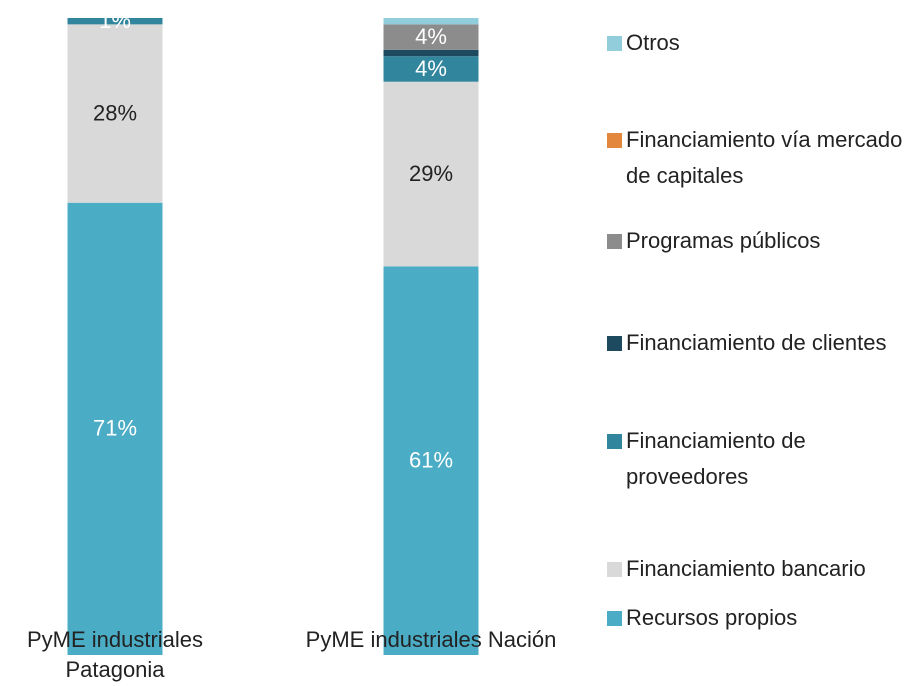 The height and width of the screenshot is (686, 924). I want to click on legend-item: Financiamiento de proveedores, so click(762, 459).